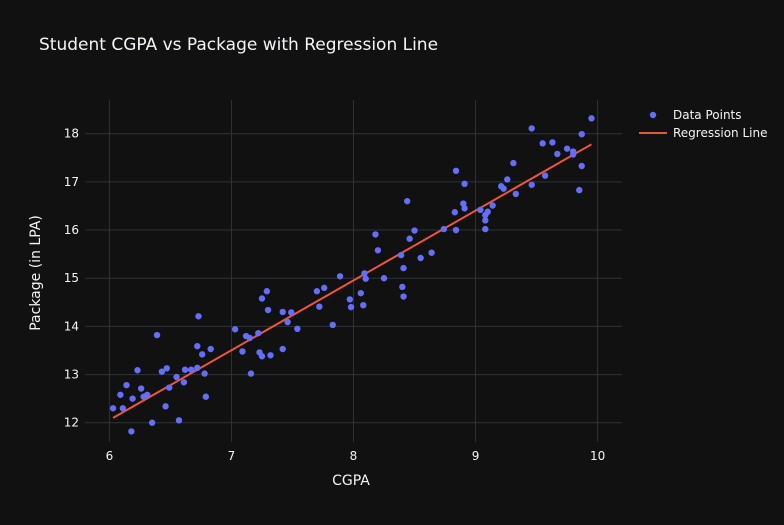 The image size is (784, 525). I want to click on legend-item-regression-line: Regression Line, so click(703, 133).